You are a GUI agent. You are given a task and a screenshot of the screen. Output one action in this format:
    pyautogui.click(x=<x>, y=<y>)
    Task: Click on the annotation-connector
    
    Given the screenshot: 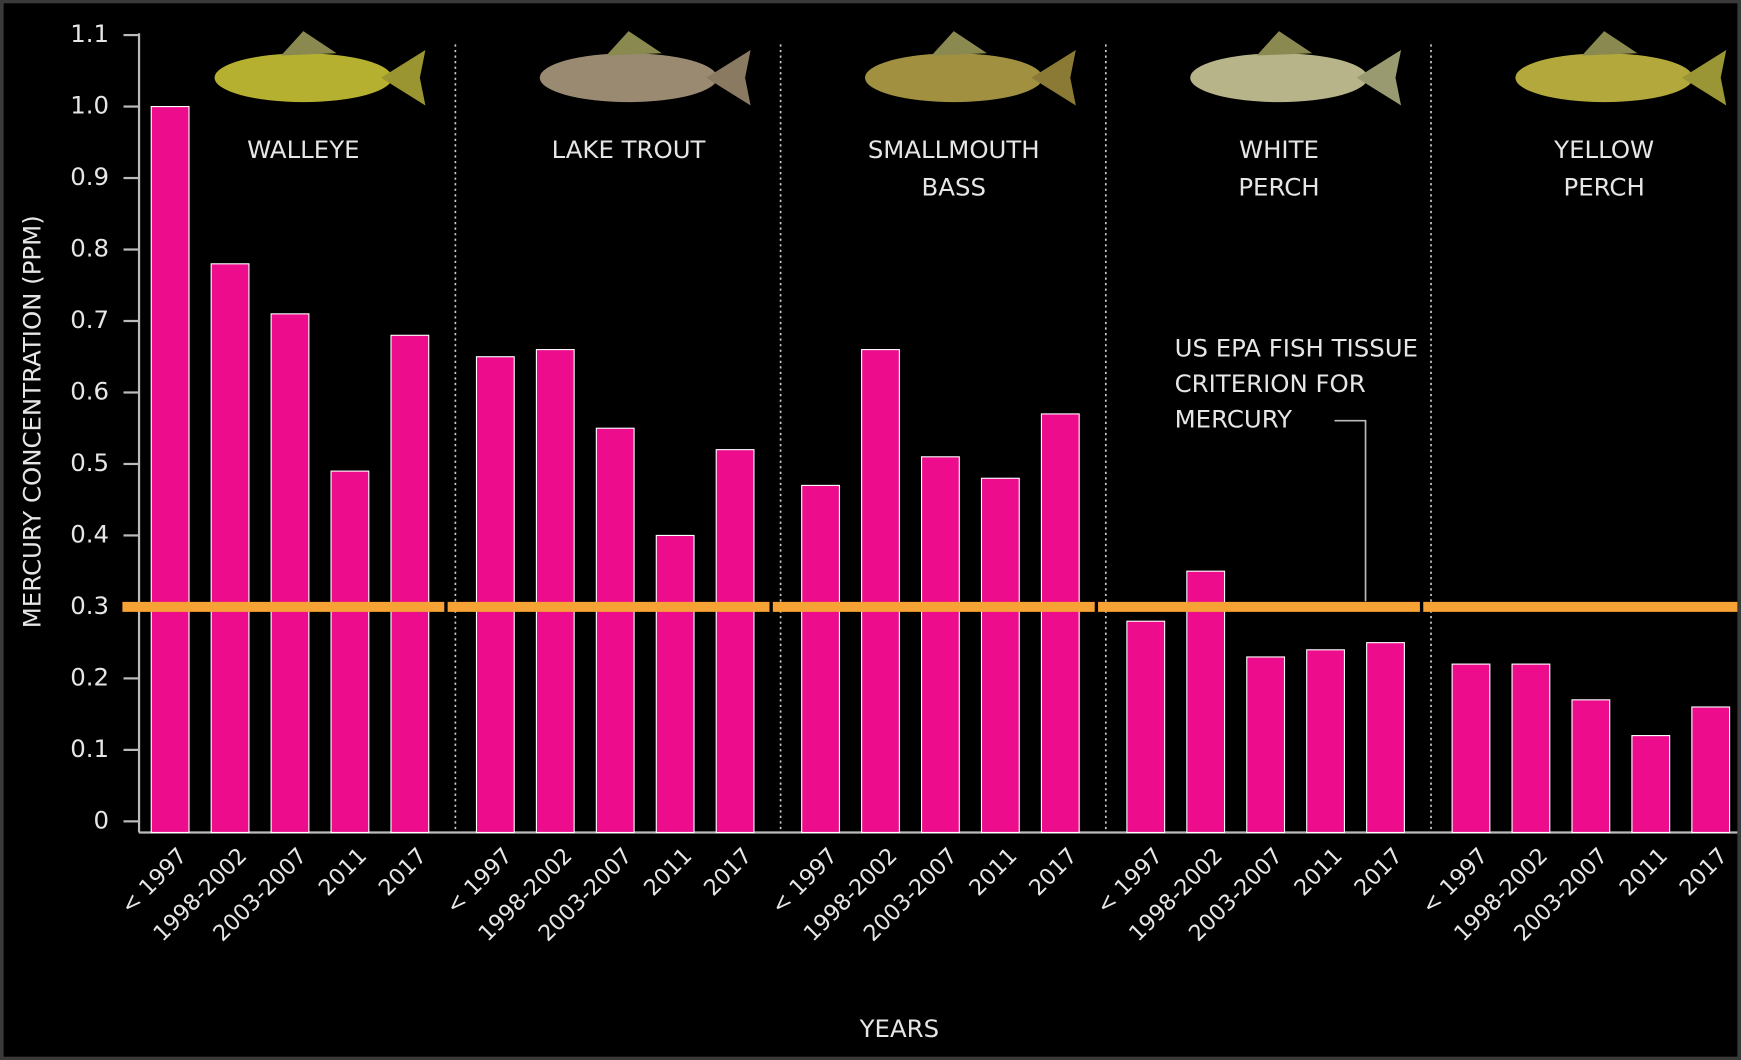 What is the action you would take?
    pyautogui.click(x=1350, y=510)
    